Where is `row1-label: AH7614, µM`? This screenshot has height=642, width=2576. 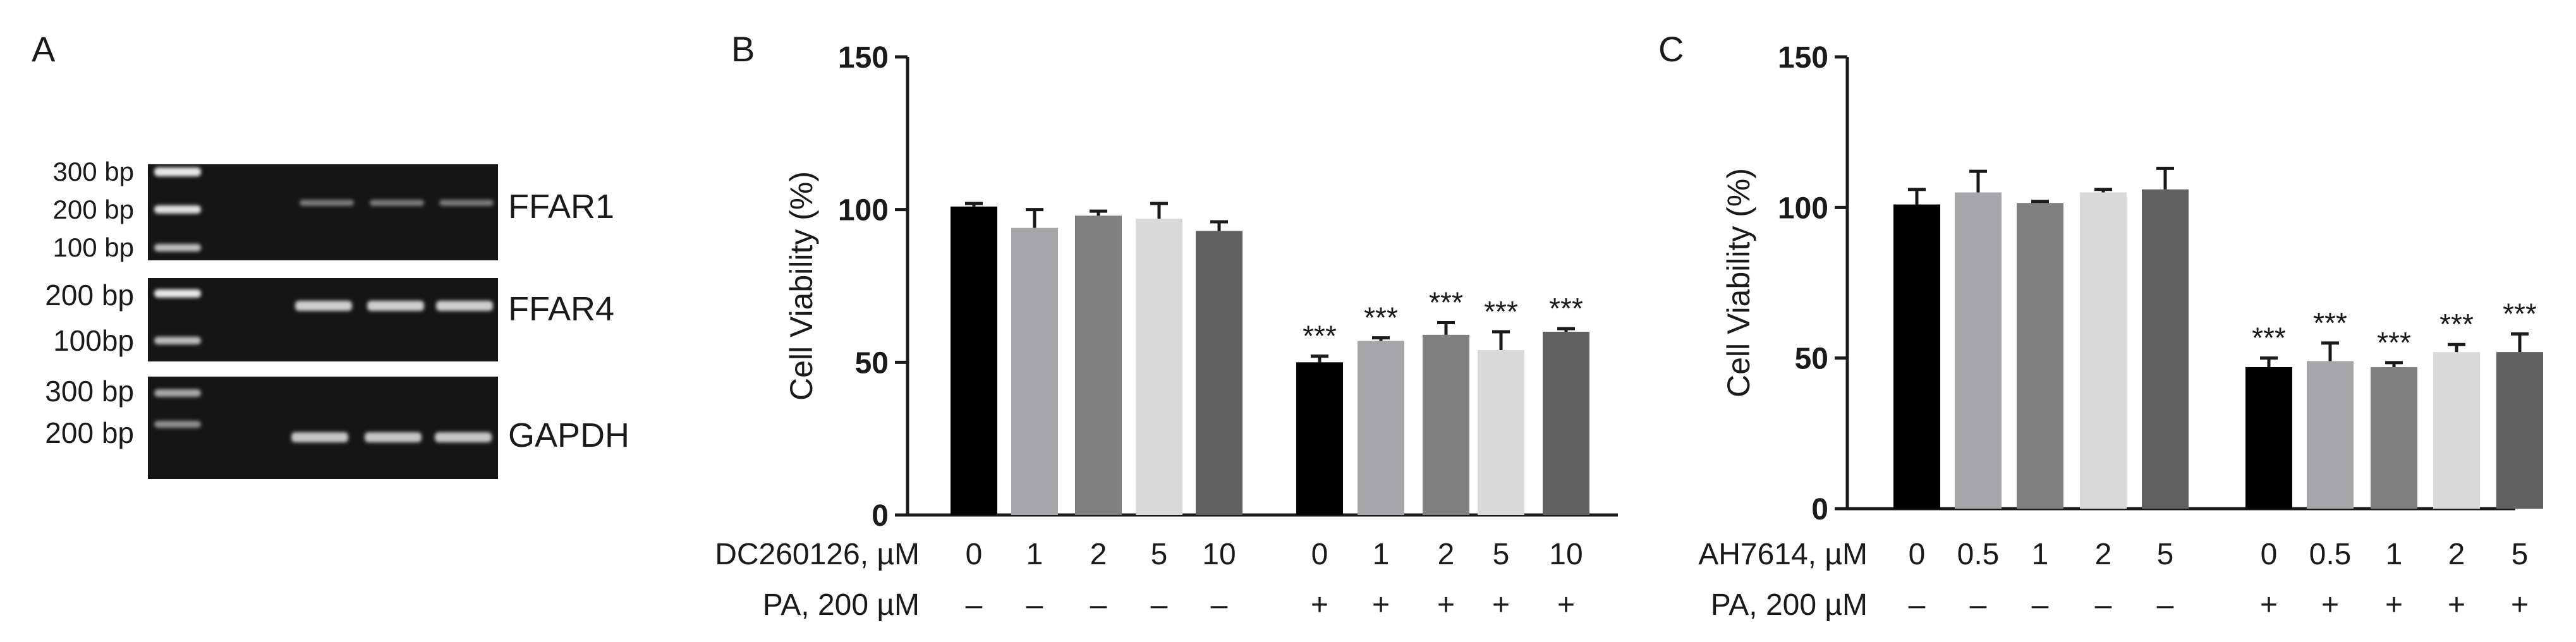 row1-label: AH7614, µM is located at coordinates (1783, 554).